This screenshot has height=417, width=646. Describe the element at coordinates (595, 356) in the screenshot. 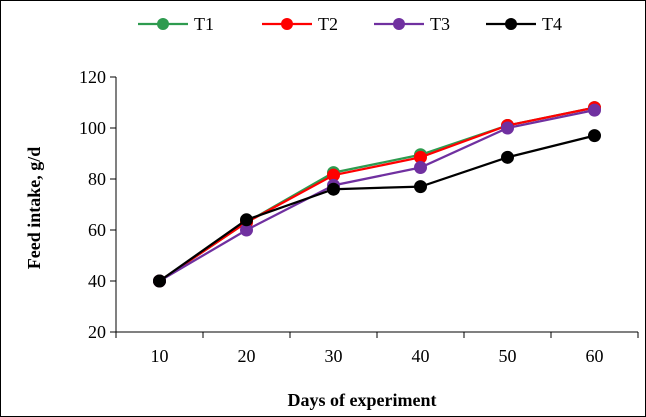

I see `x-tick-label: 60` at that location.